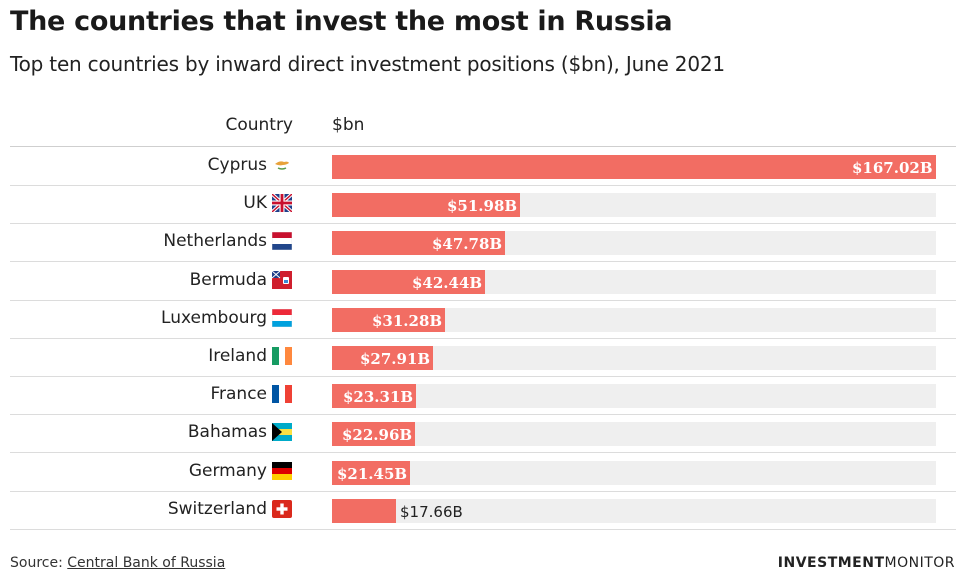 This screenshot has width=967, height=586. What do you see at coordinates (634, 434) in the screenshot?
I see `bar-track: $22.96B` at bounding box center [634, 434].